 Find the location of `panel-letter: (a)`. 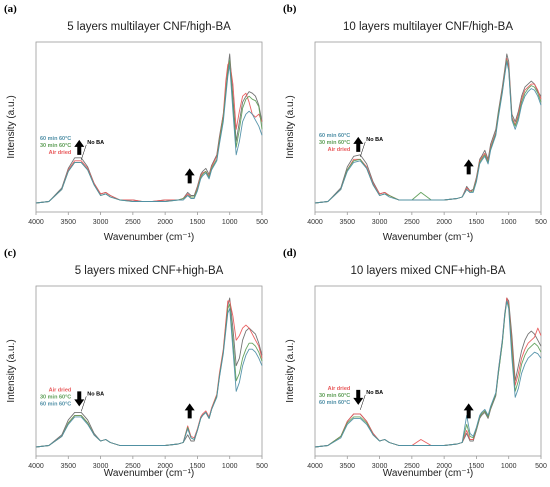

panel-letter: (a) is located at coordinates (10, 9).